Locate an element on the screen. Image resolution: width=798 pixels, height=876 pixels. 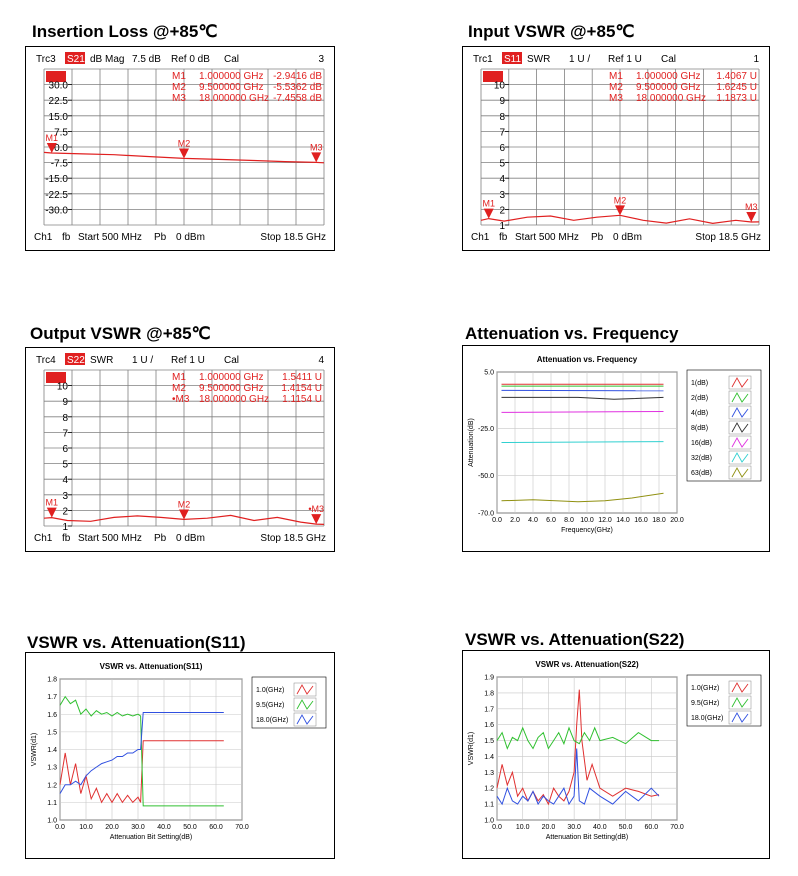
param-label: S11 is located at coordinates (512, 59).